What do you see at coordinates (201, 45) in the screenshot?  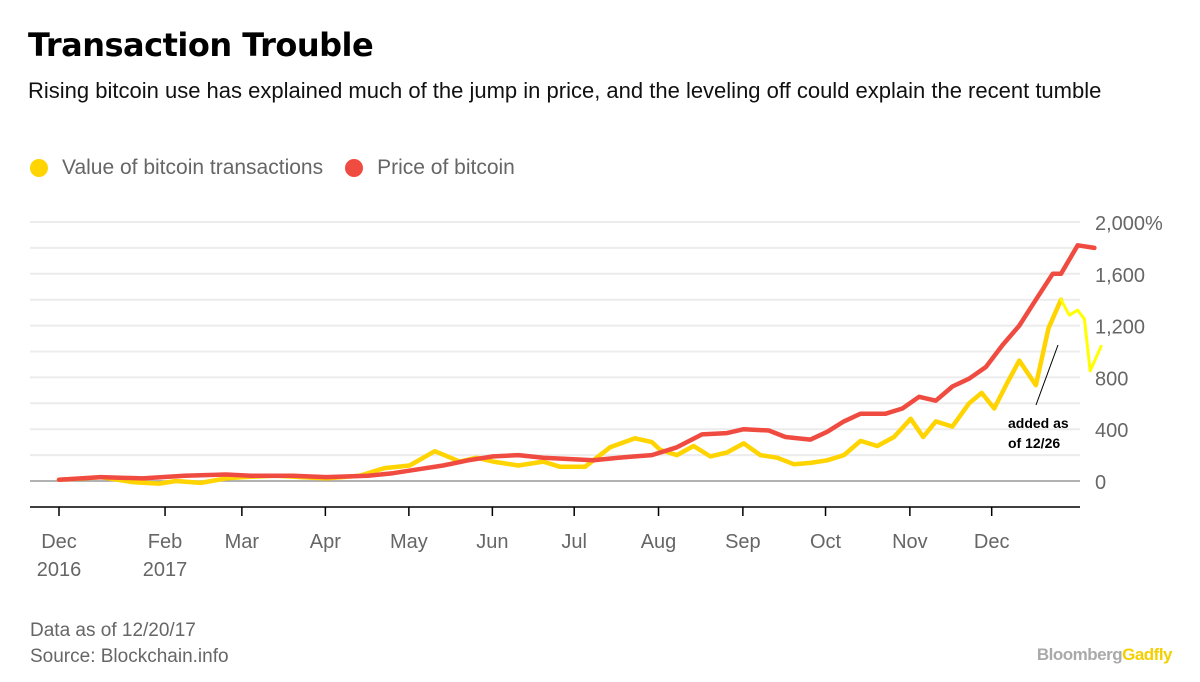 I see `chart-title: Transaction Trouble` at bounding box center [201, 45].